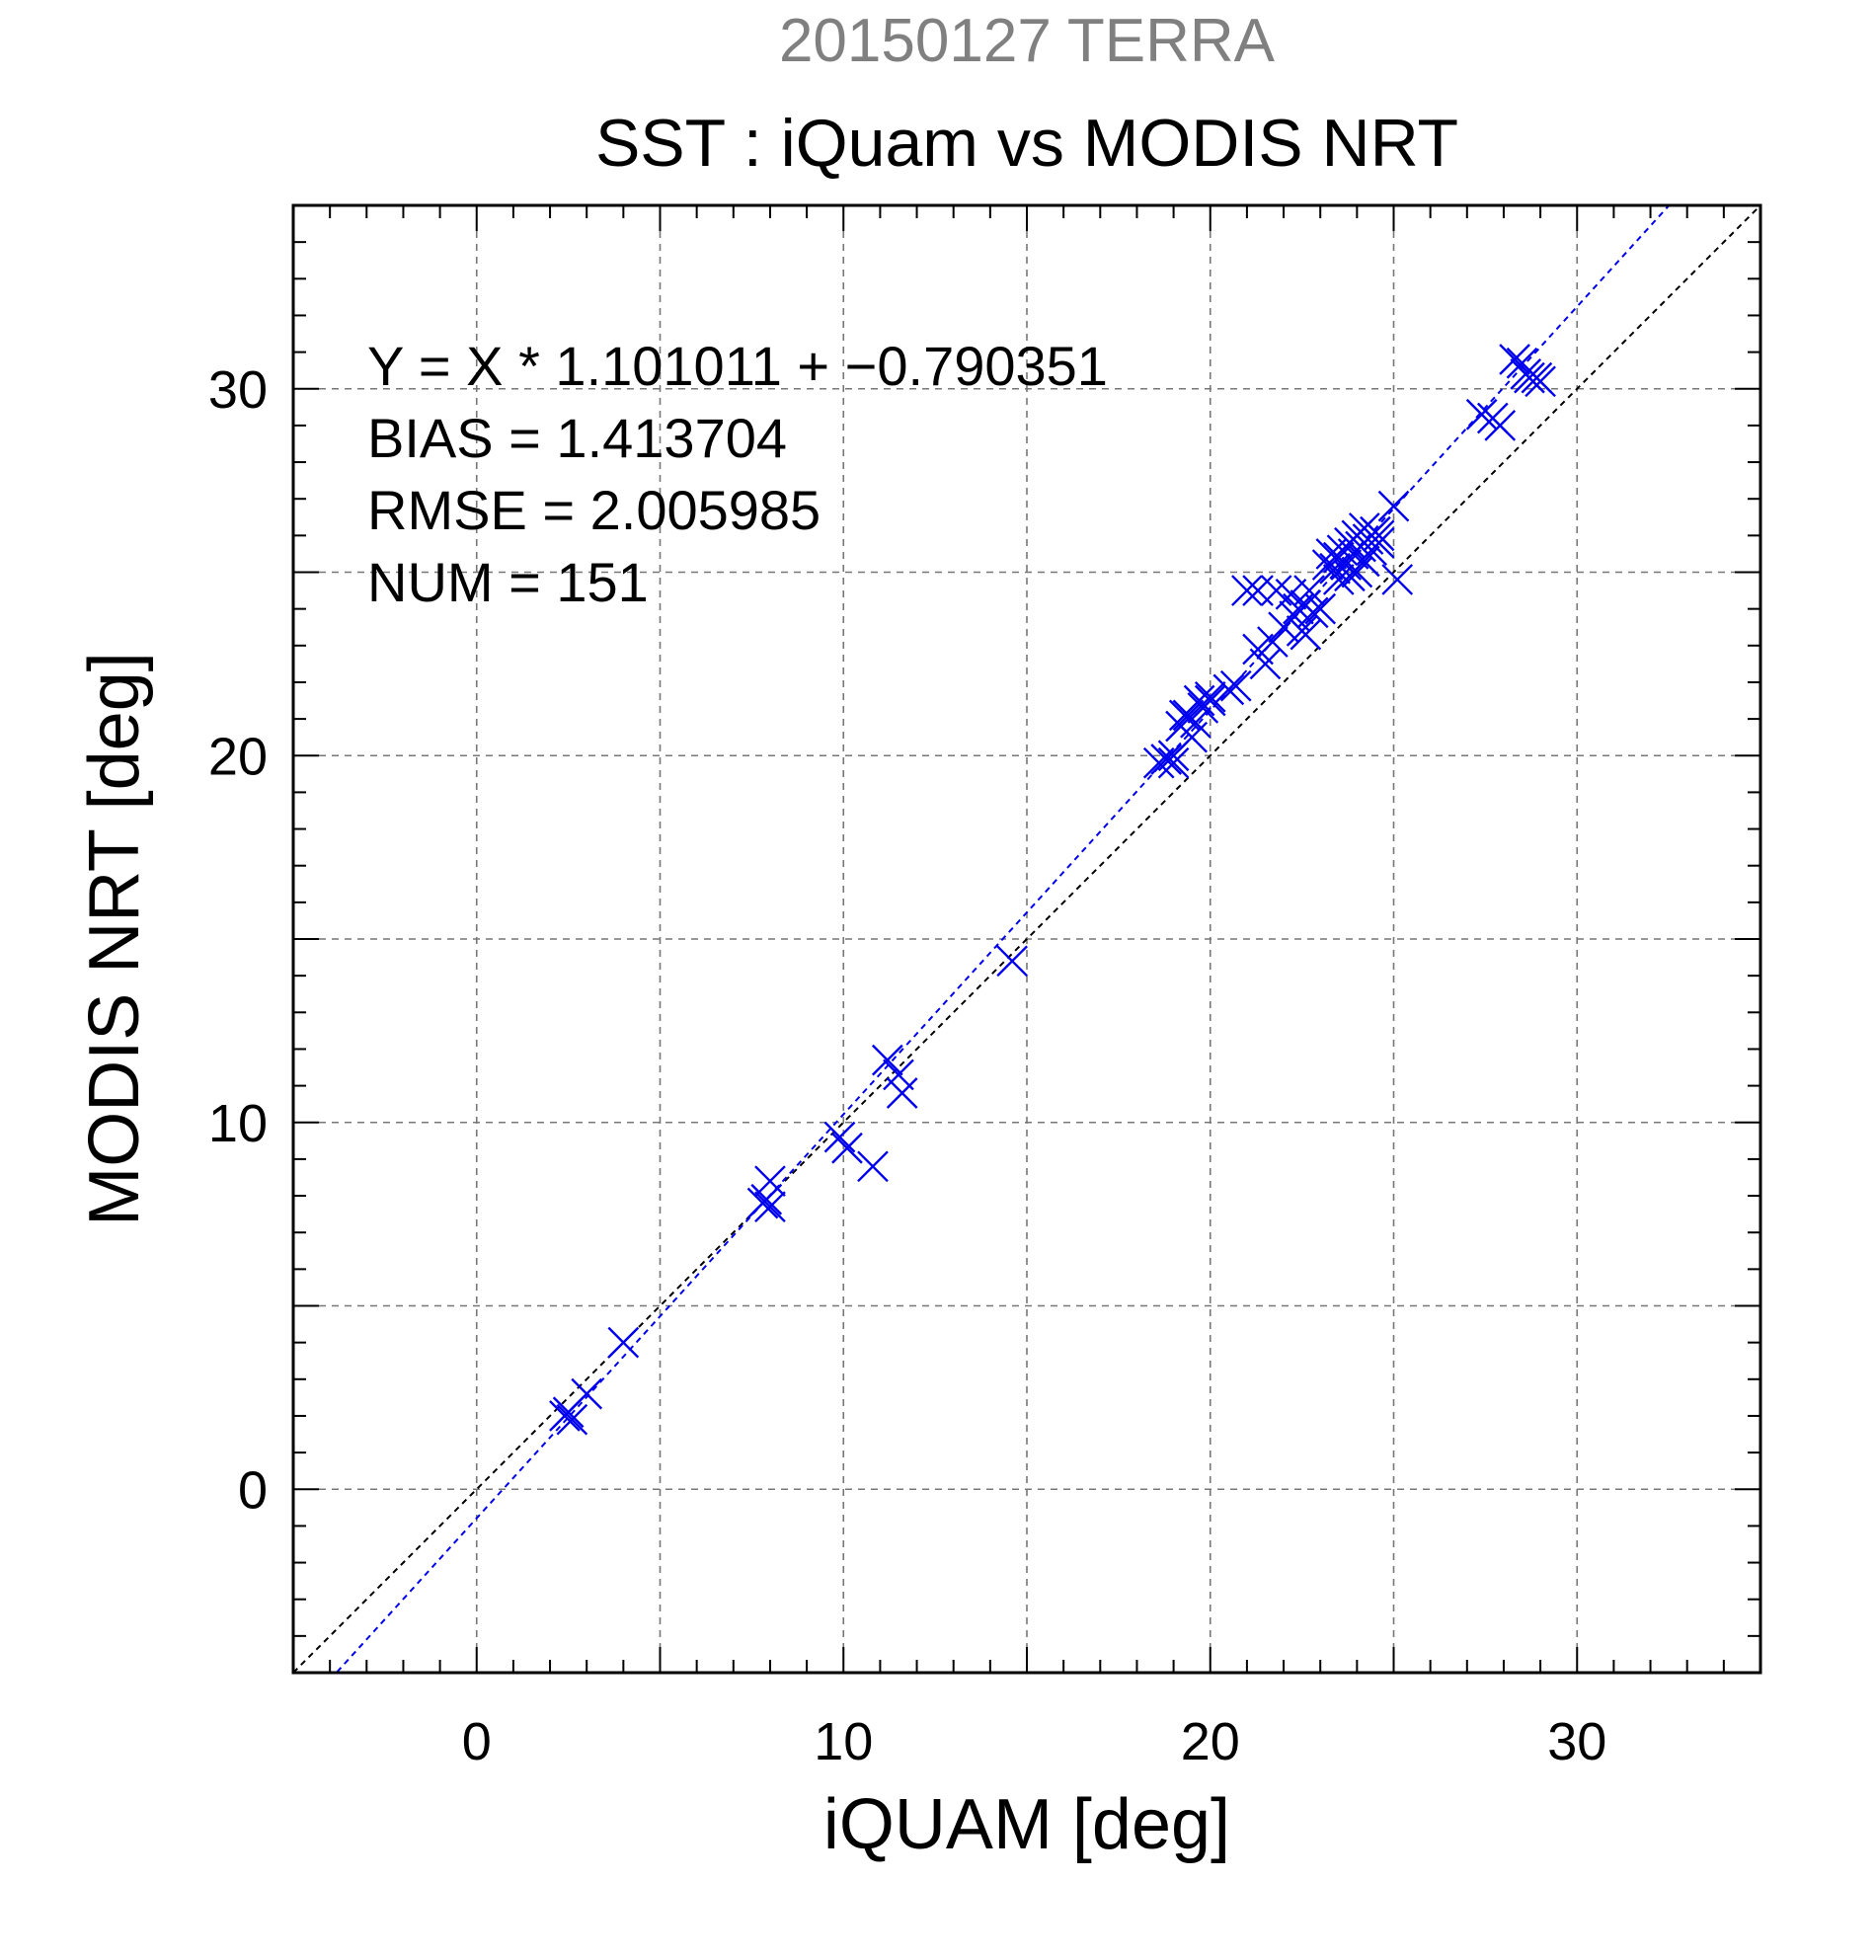 The image size is (1876, 1960). I want to click on y-tick-label: 20, so click(238, 757).